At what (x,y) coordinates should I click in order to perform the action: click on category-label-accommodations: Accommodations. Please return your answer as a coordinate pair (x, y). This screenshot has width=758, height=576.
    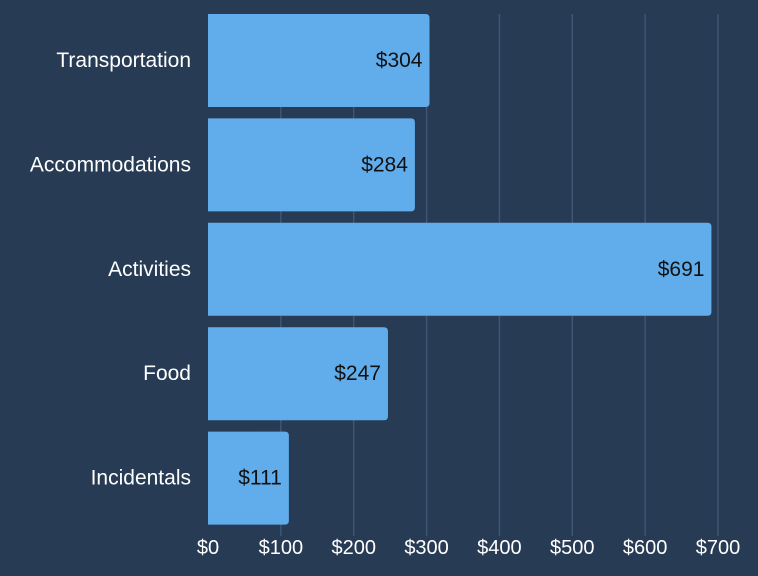
    Looking at the image, I should click on (110, 164).